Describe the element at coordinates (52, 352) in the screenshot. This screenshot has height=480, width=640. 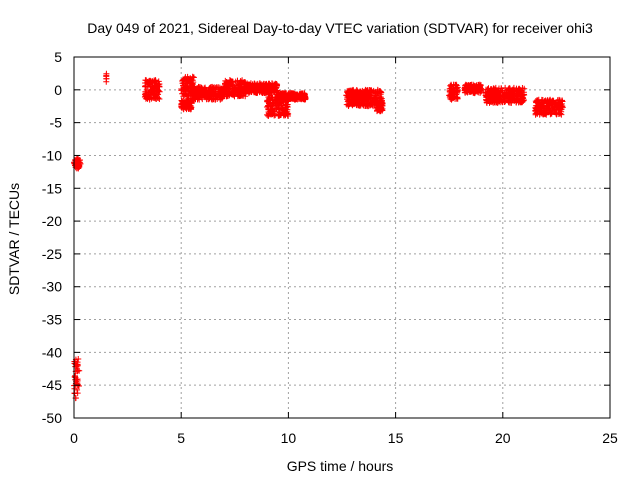
I see `y-tick-label: -40` at that location.